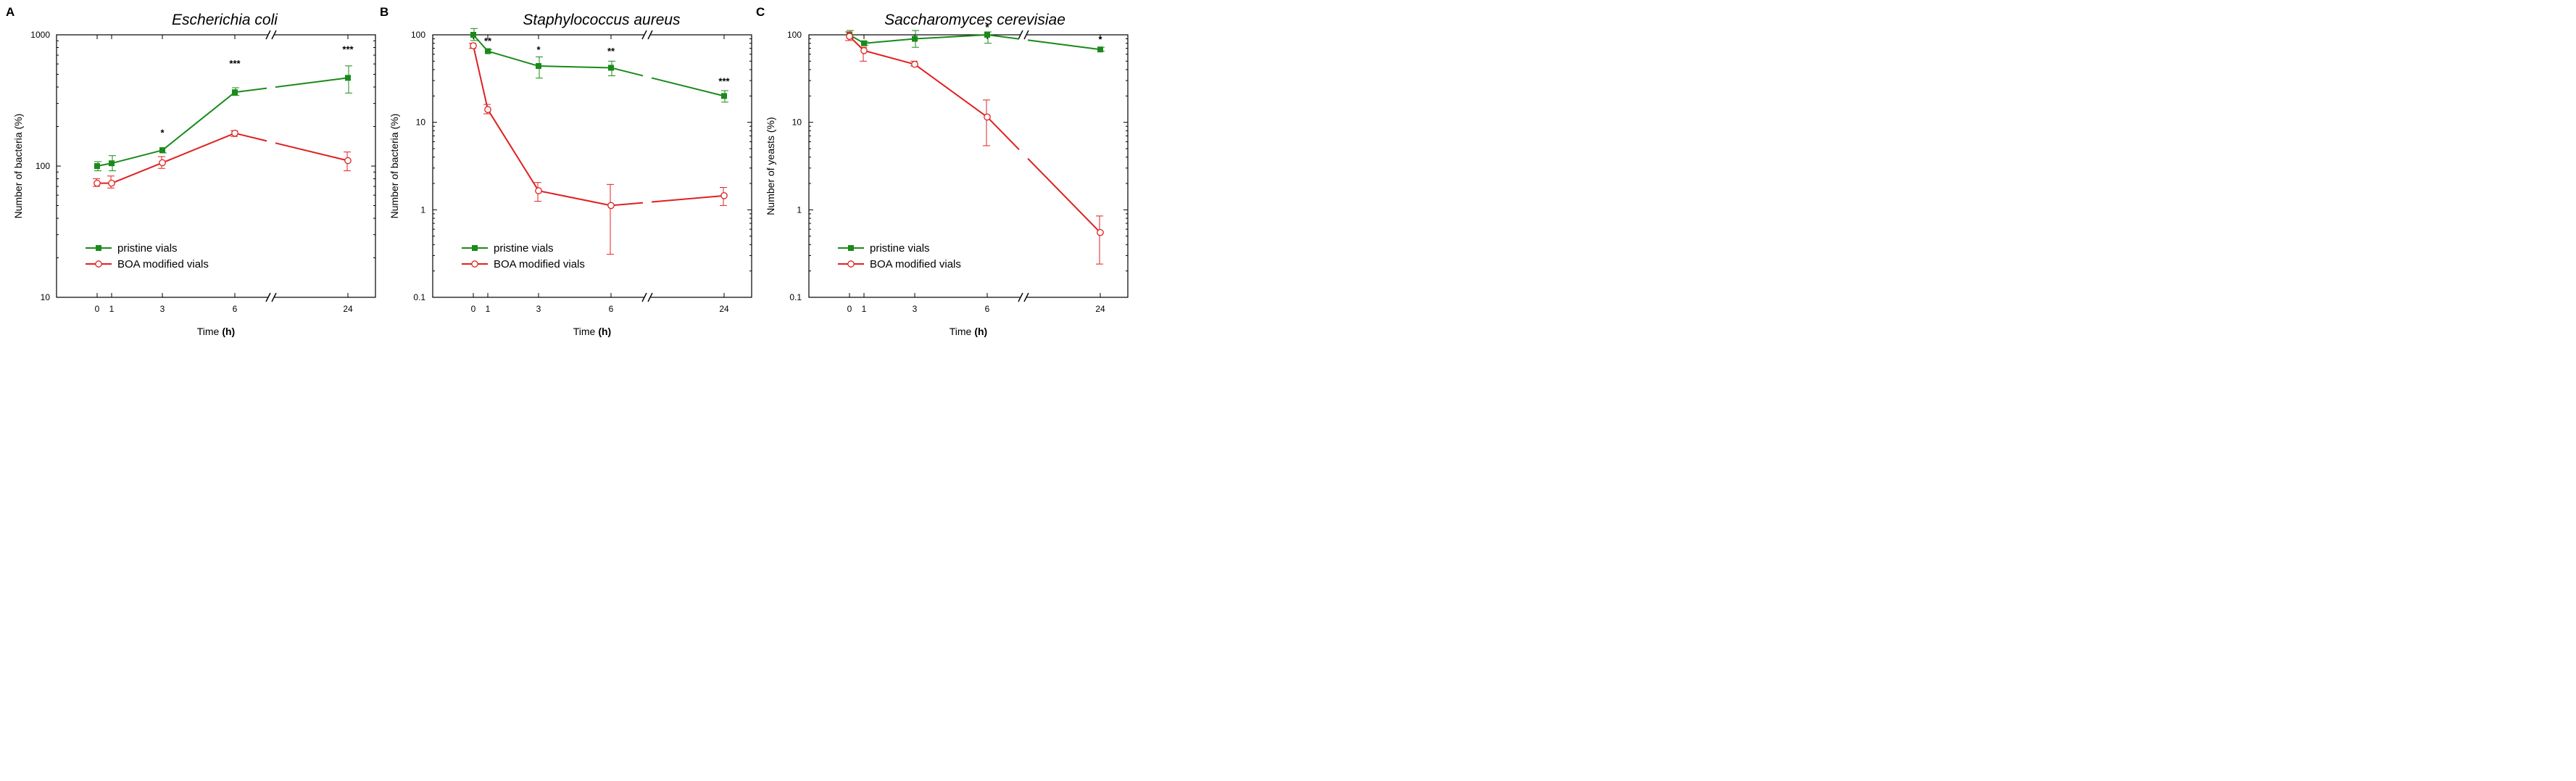 Image resolution: width=2576 pixels, height=781 pixels. What do you see at coordinates (915, 264) in the screenshot?
I see `legend-label: BOA modified vials` at bounding box center [915, 264].